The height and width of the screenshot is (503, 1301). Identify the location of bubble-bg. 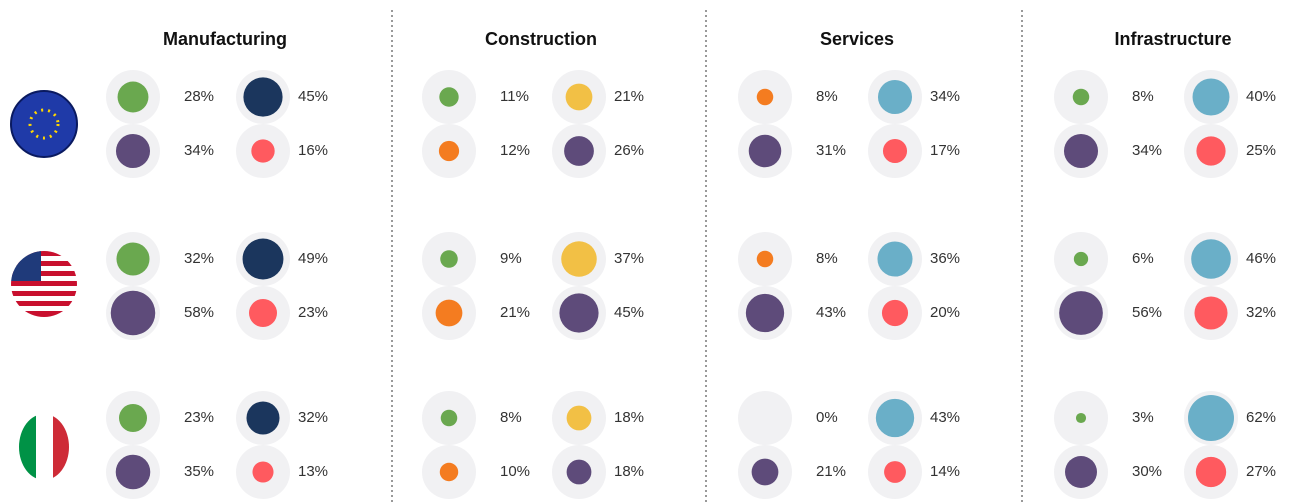
(765, 418).